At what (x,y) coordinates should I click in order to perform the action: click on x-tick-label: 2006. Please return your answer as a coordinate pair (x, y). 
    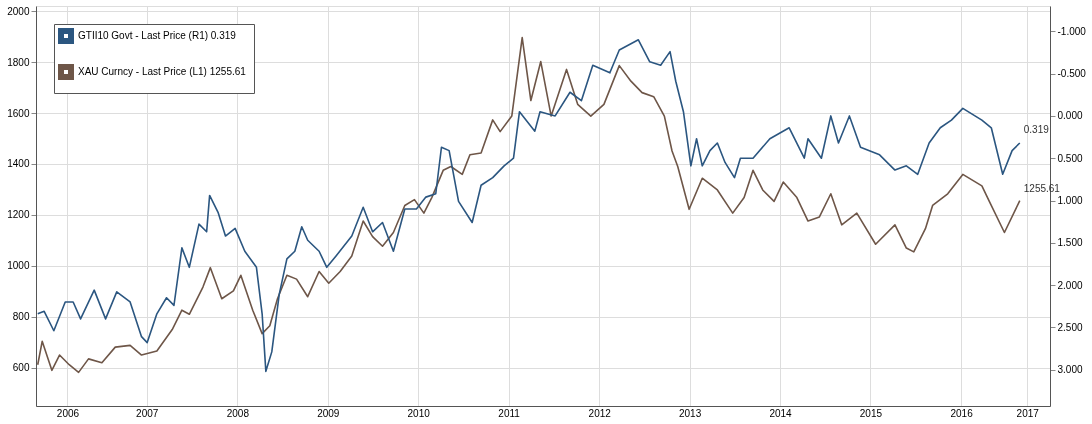
    Looking at the image, I should click on (68, 413).